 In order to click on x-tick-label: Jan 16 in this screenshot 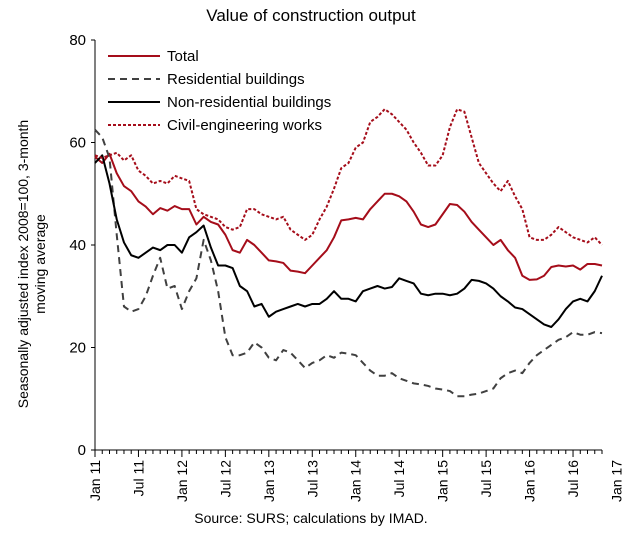, I will do `click(530, 481)`.